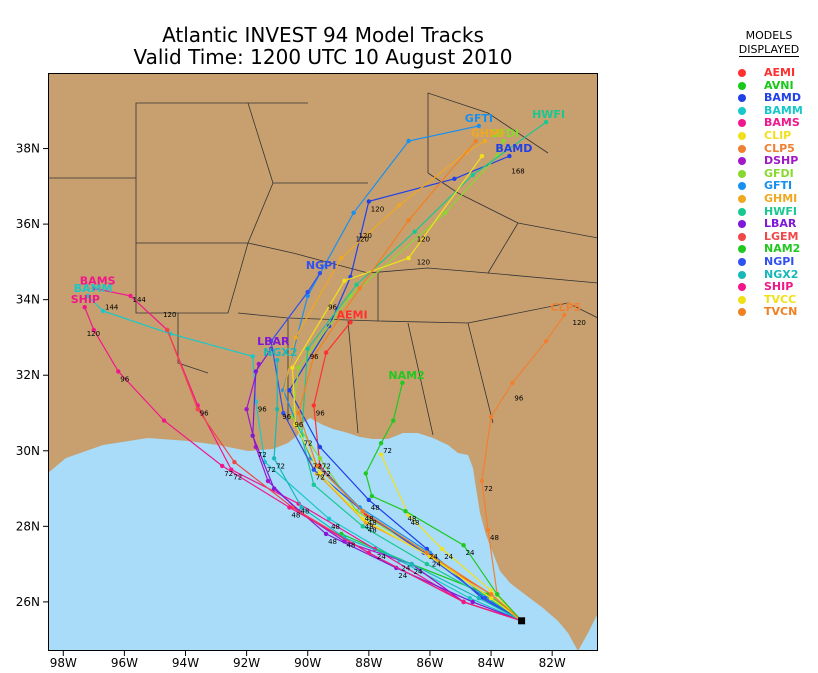  I want to click on legend-item-hwfi: HWFI, so click(775, 211).